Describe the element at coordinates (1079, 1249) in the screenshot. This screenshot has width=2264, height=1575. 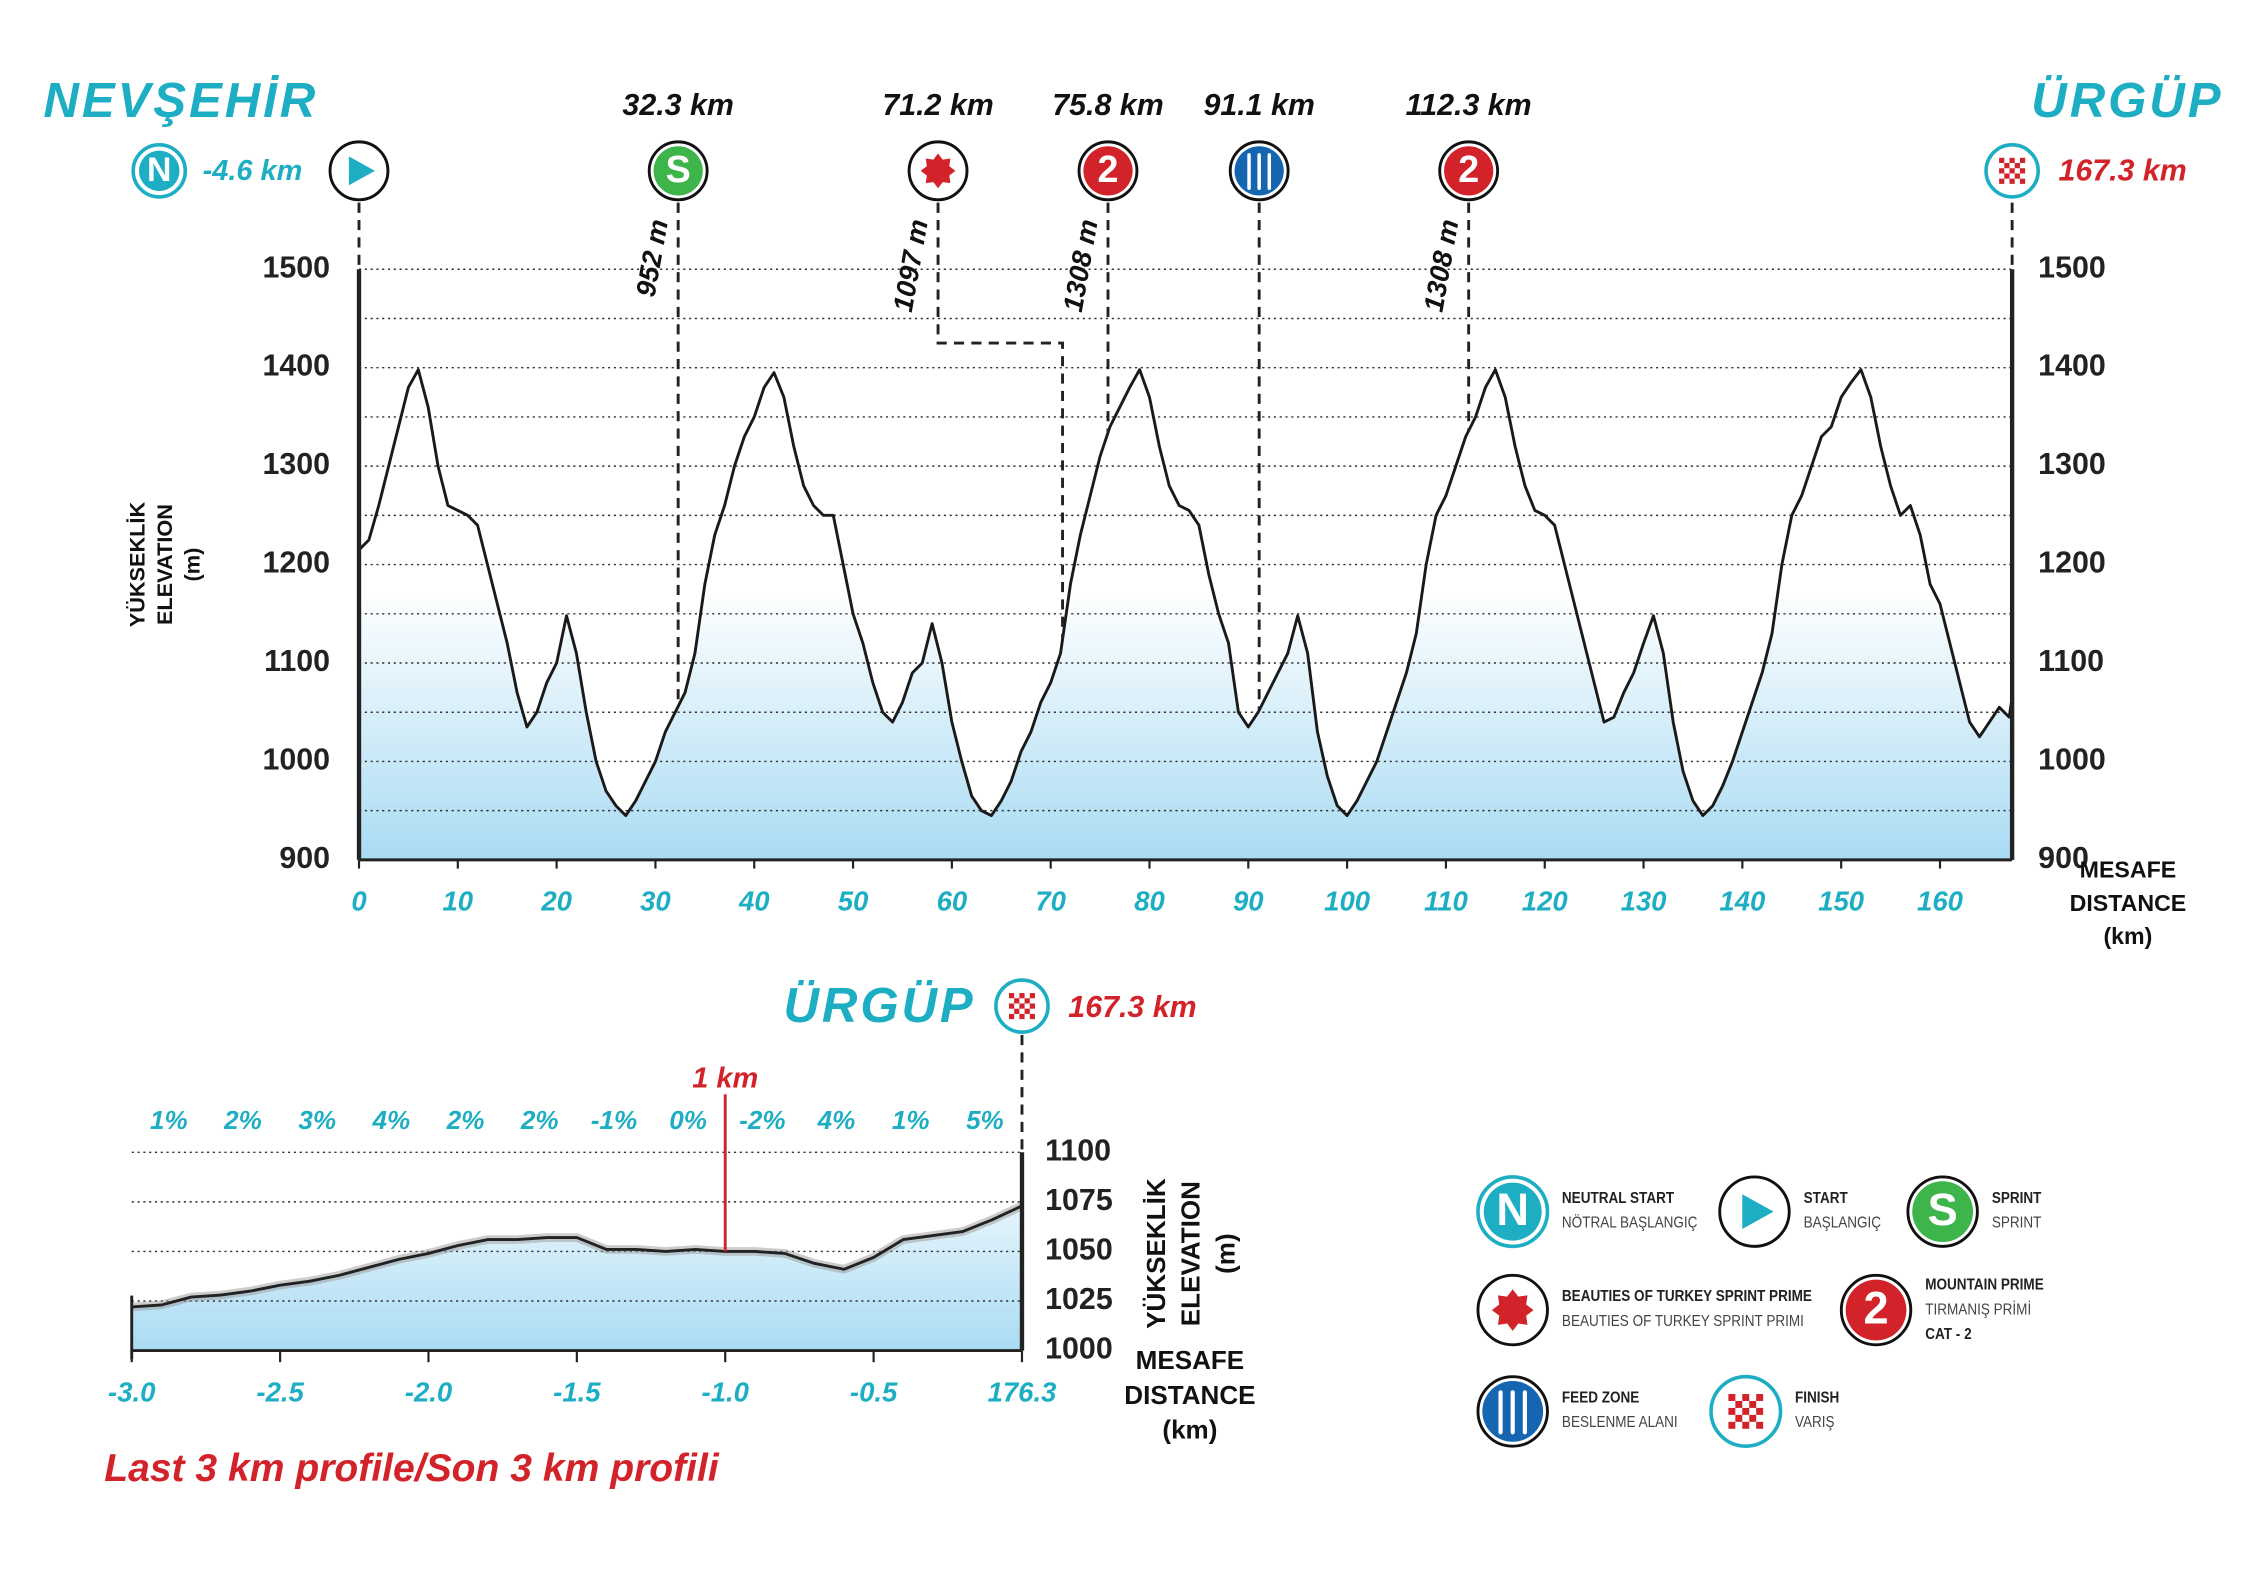
I see `y-tick-label: 1050` at that location.